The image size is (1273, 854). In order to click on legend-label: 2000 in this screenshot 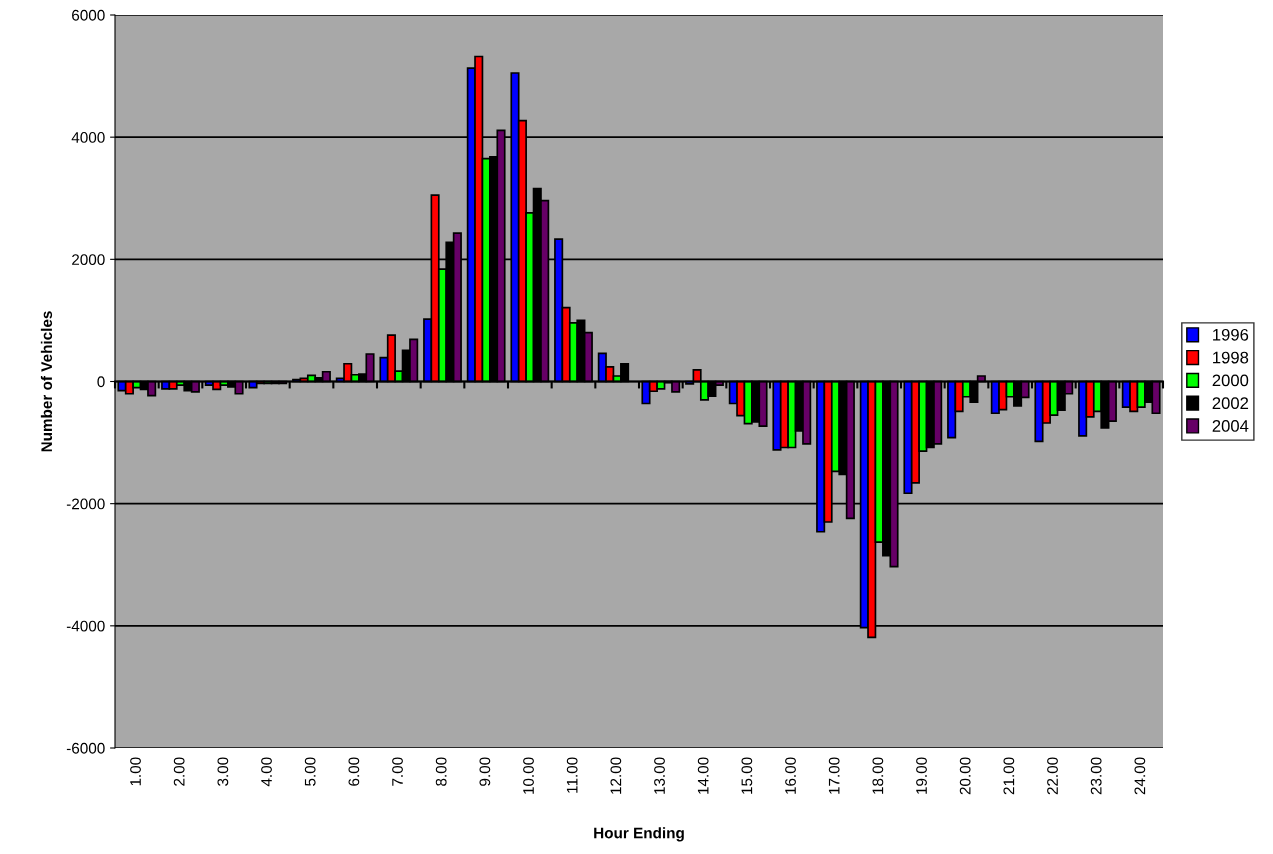, I will do `click(1230, 380)`.